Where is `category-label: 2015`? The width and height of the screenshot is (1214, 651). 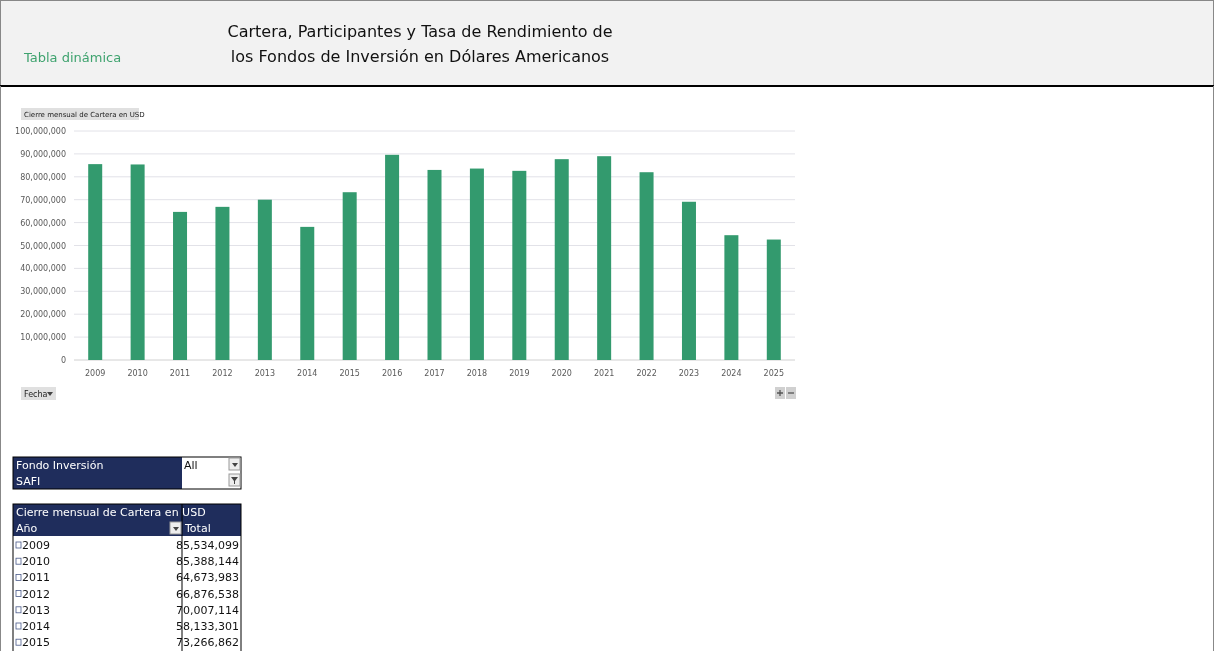
category-label: 2015 is located at coordinates (36, 643).